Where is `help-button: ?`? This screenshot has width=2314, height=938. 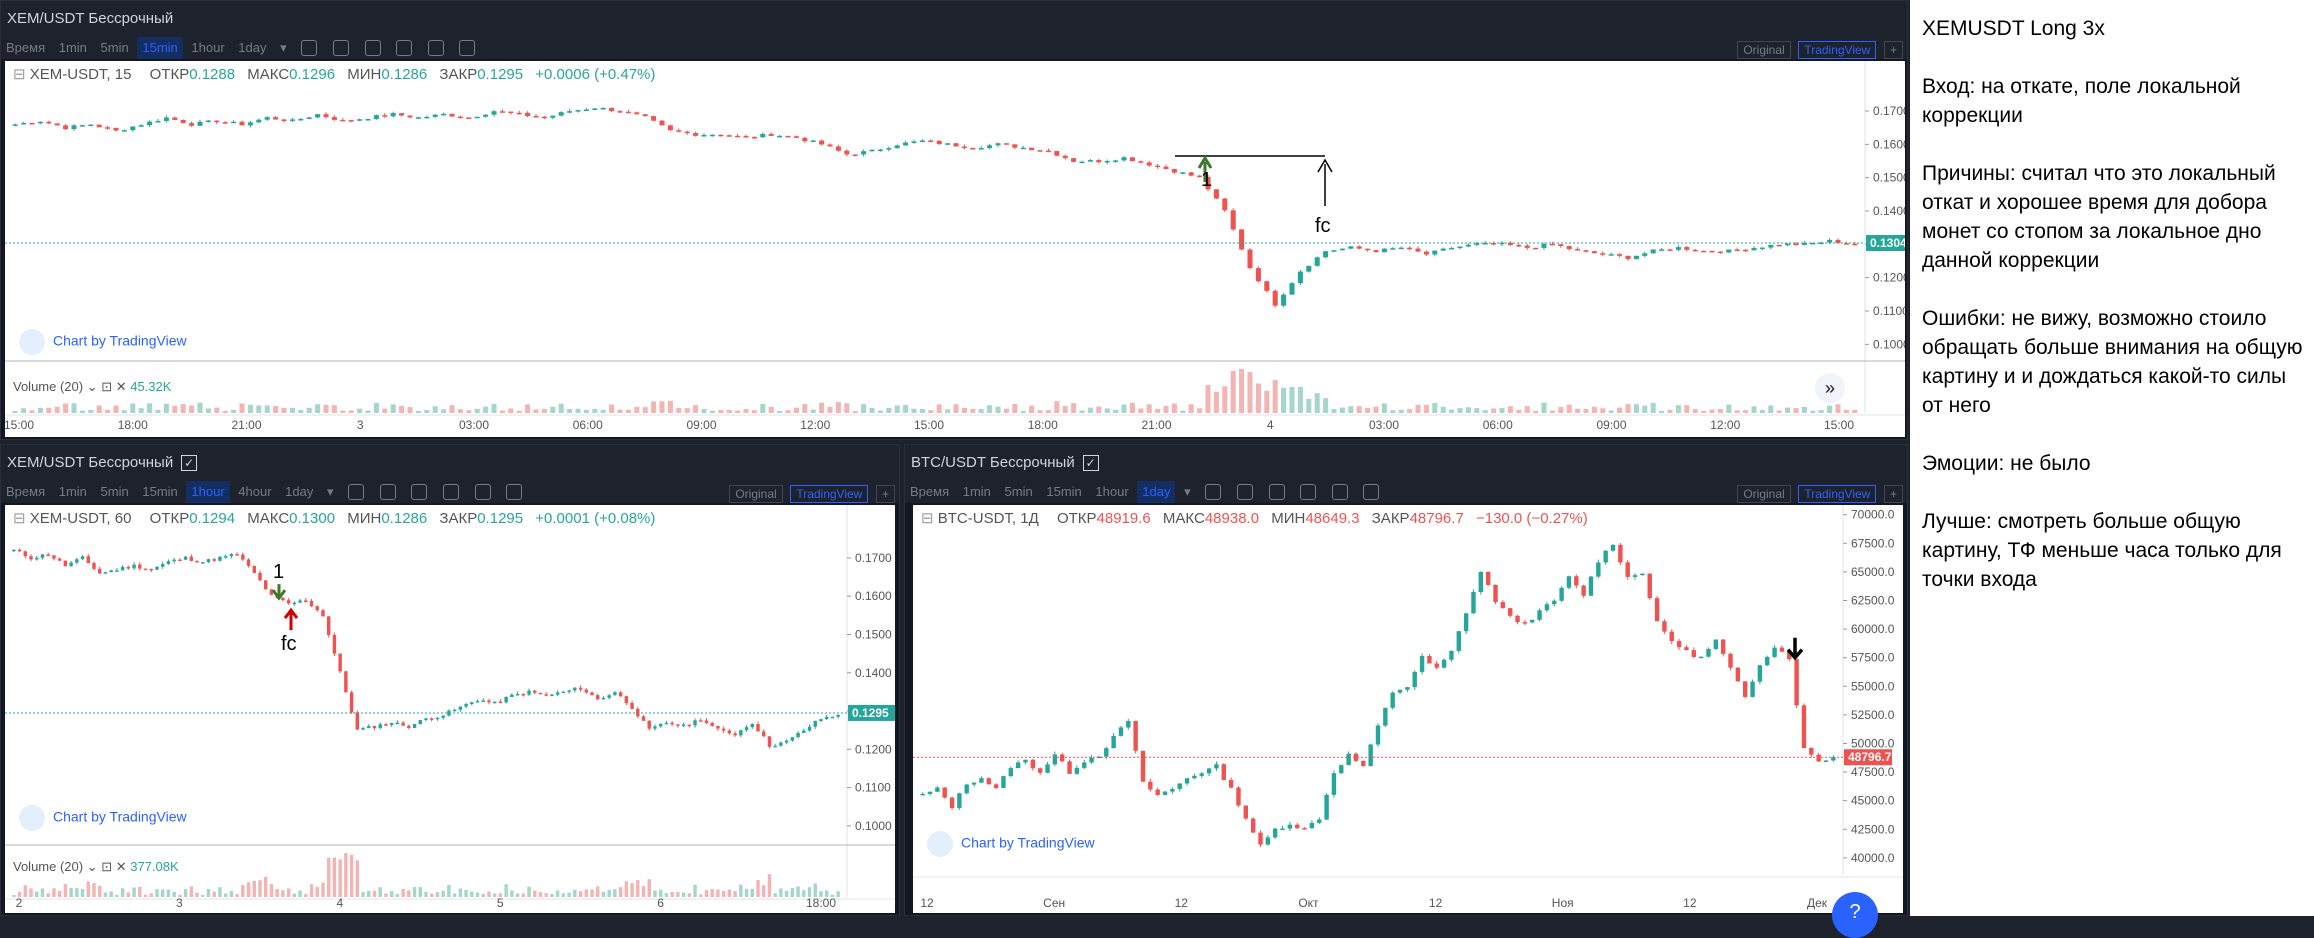 help-button: ? is located at coordinates (1855, 915).